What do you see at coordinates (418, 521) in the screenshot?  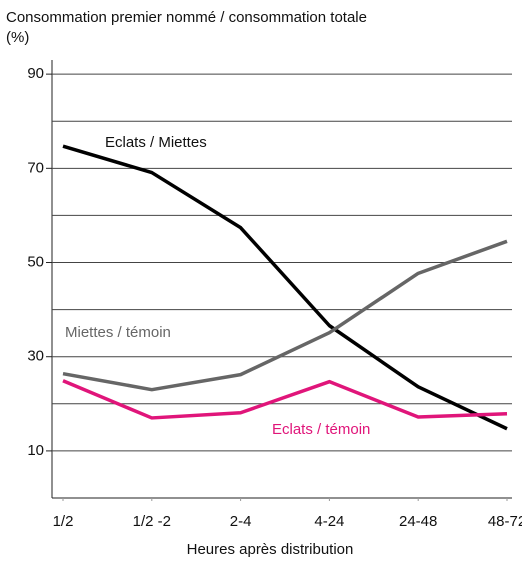 I see `x-tick-label: 24-48` at bounding box center [418, 521].